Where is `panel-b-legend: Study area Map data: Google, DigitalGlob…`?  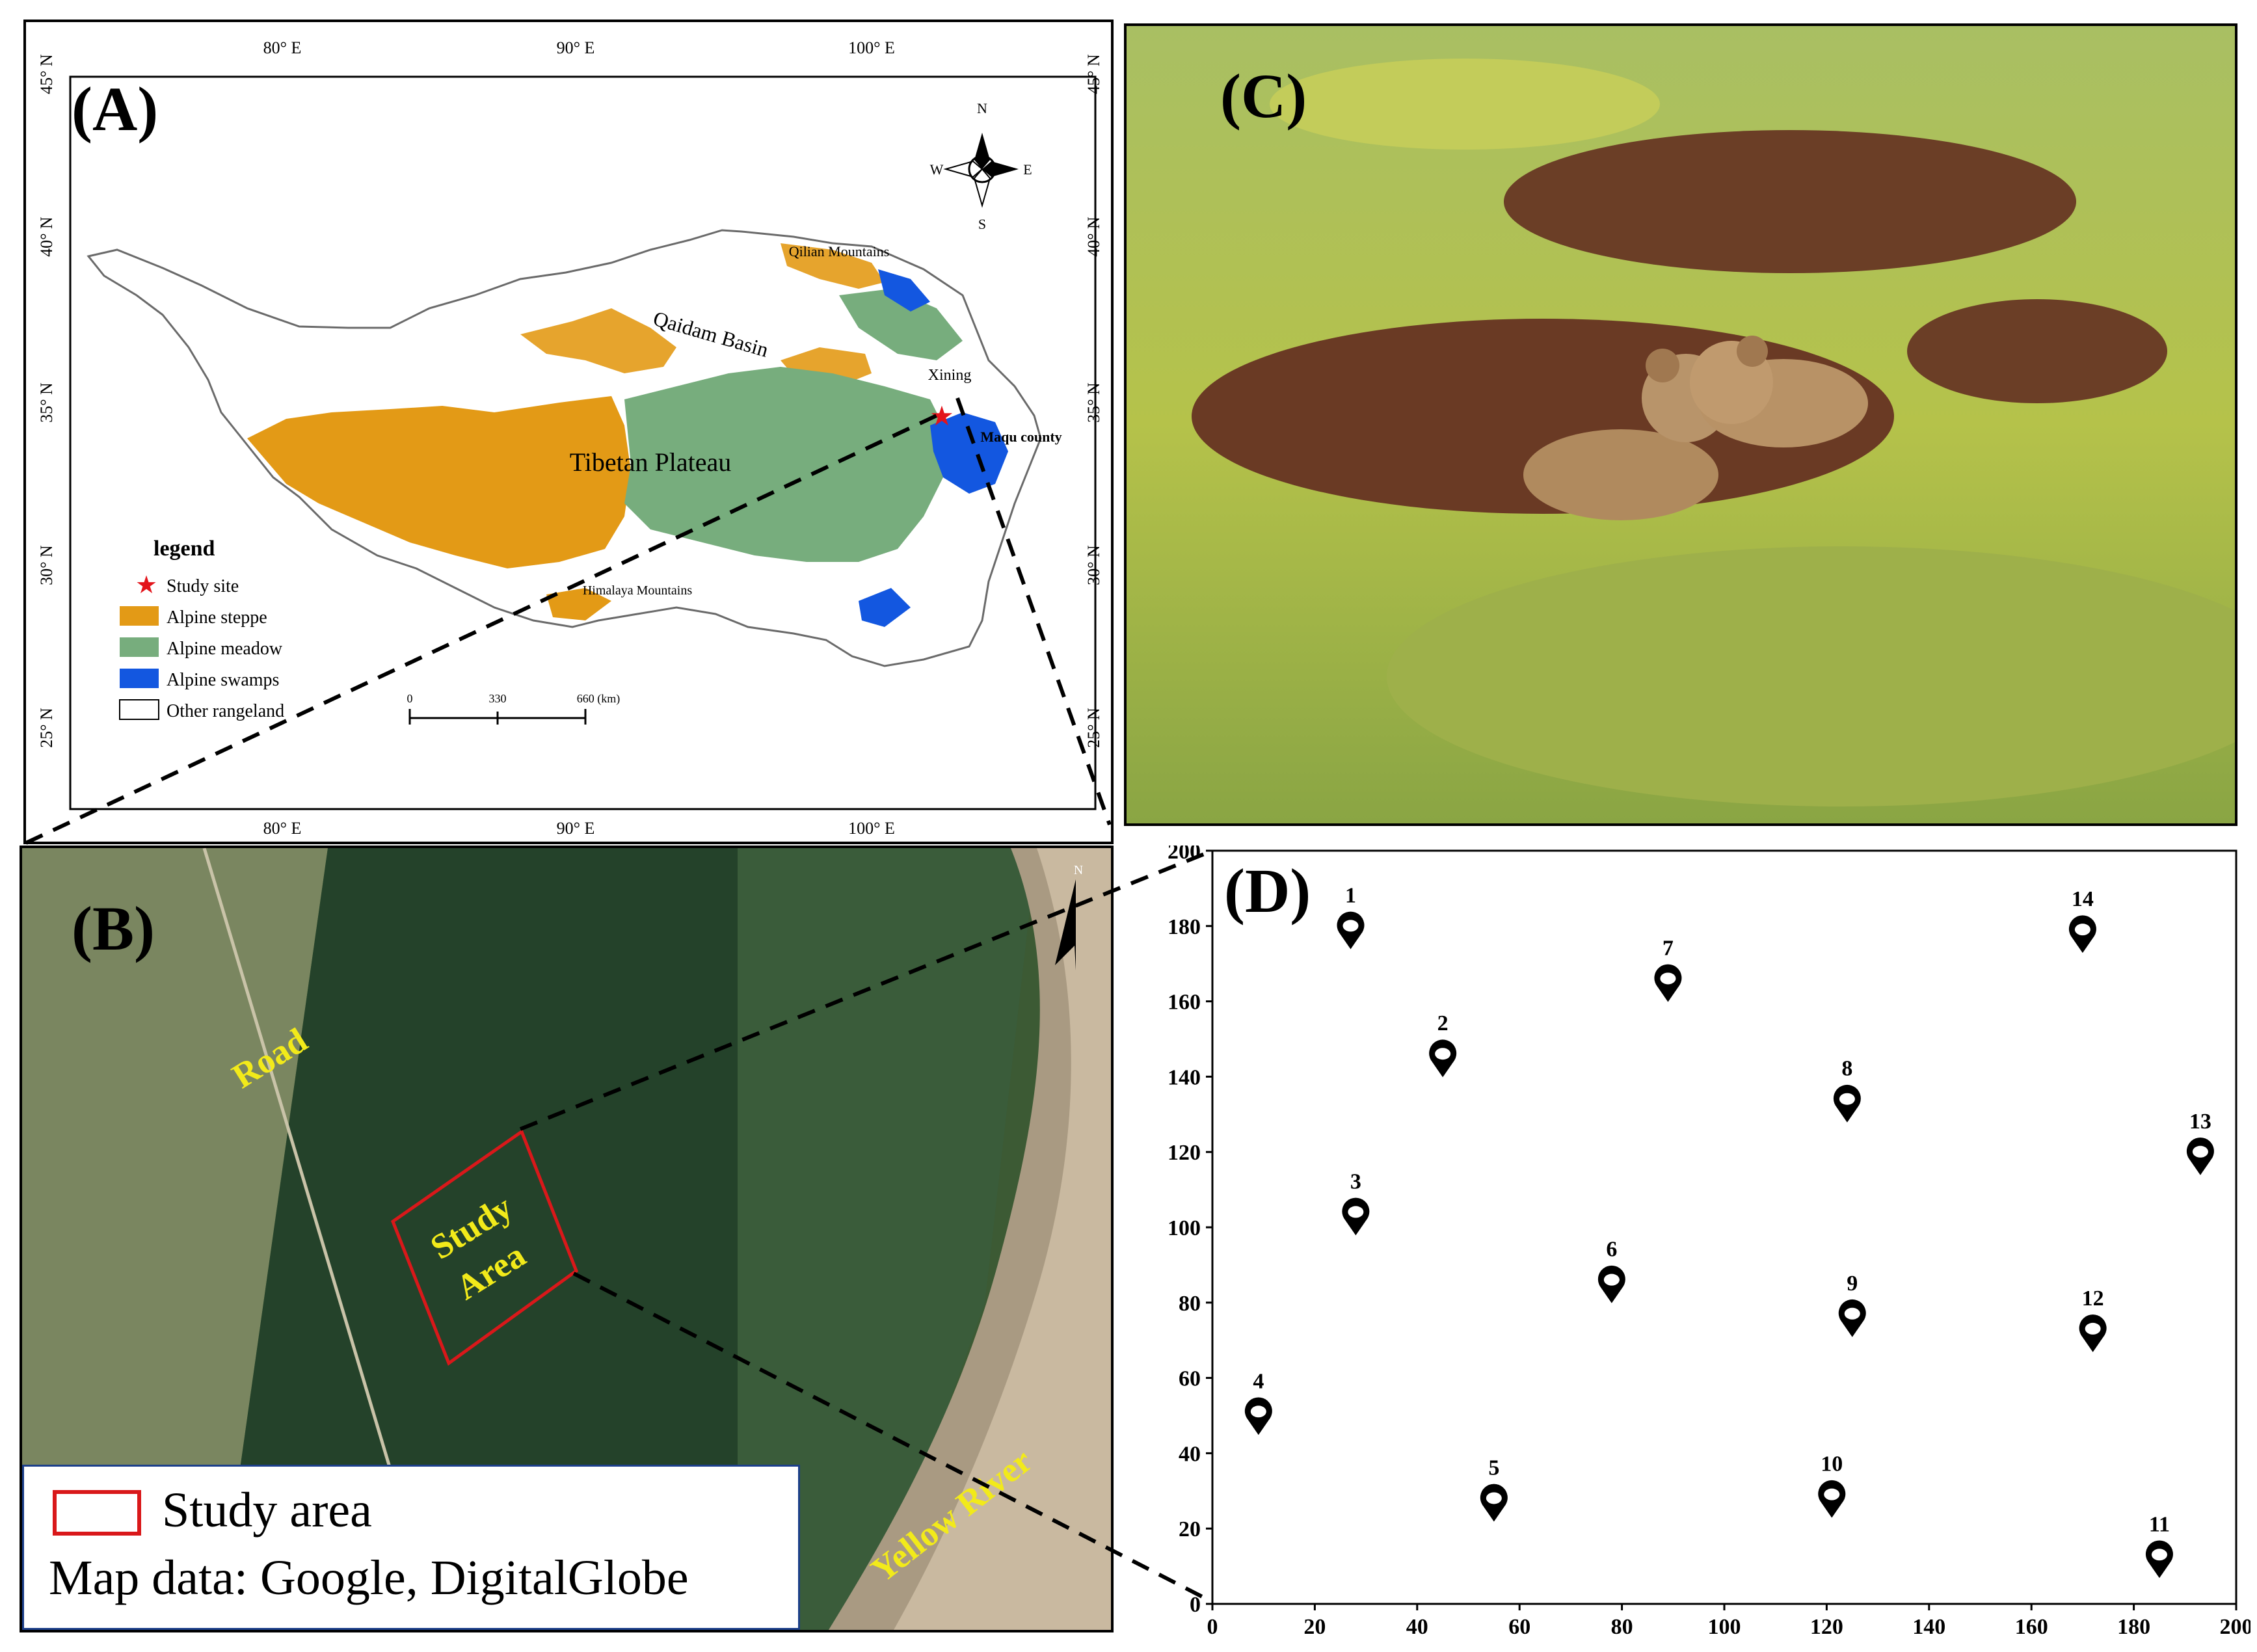
panel-b-legend: Study area Map data: Google, DigitalGlob… is located at coordinates (411, 1547).